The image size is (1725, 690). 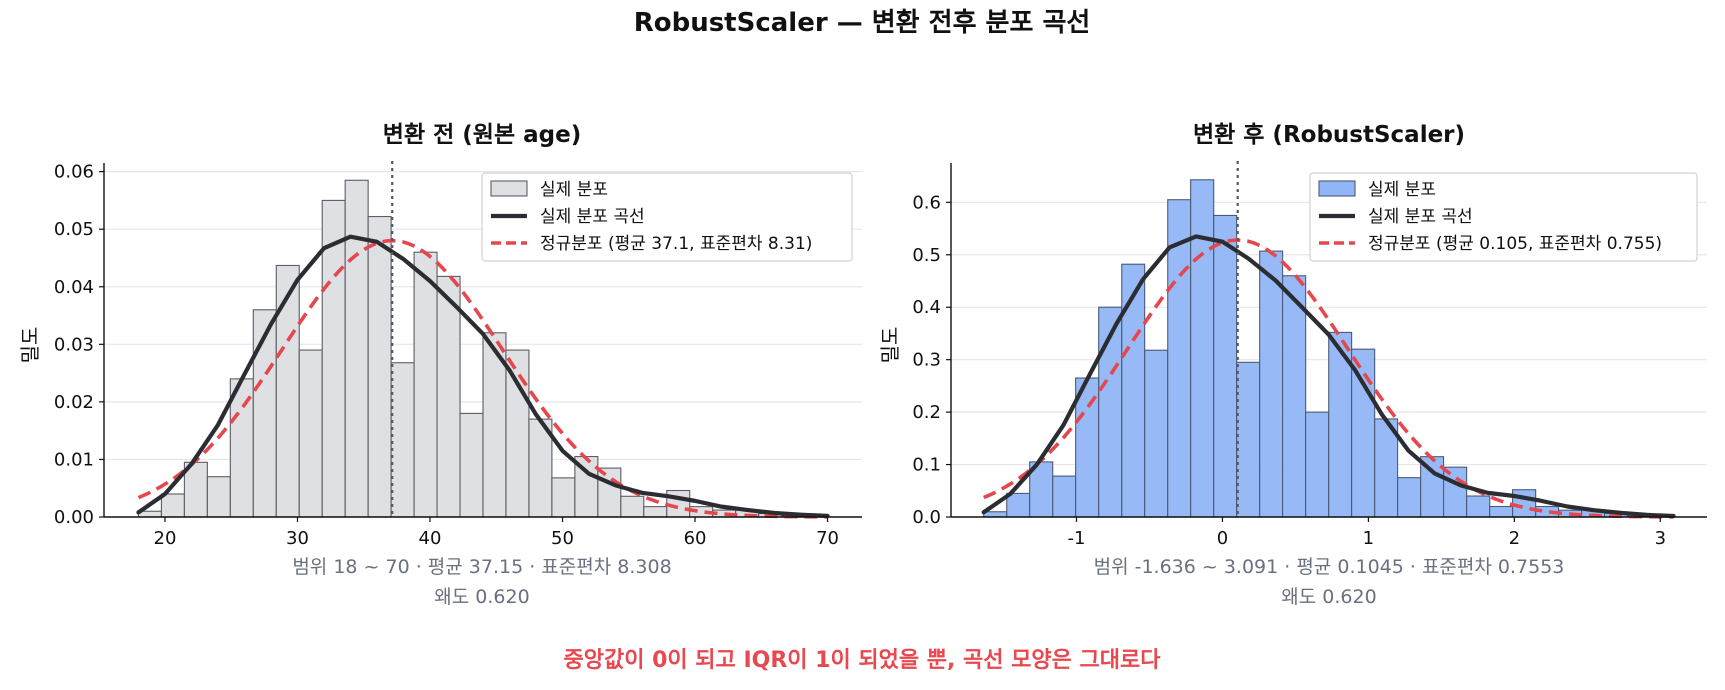 I want to click on stats-line1-before: 범위 18 ~ 70 · 평균 37.15 · 표준편차 8.308, so click(x=481, y=567).